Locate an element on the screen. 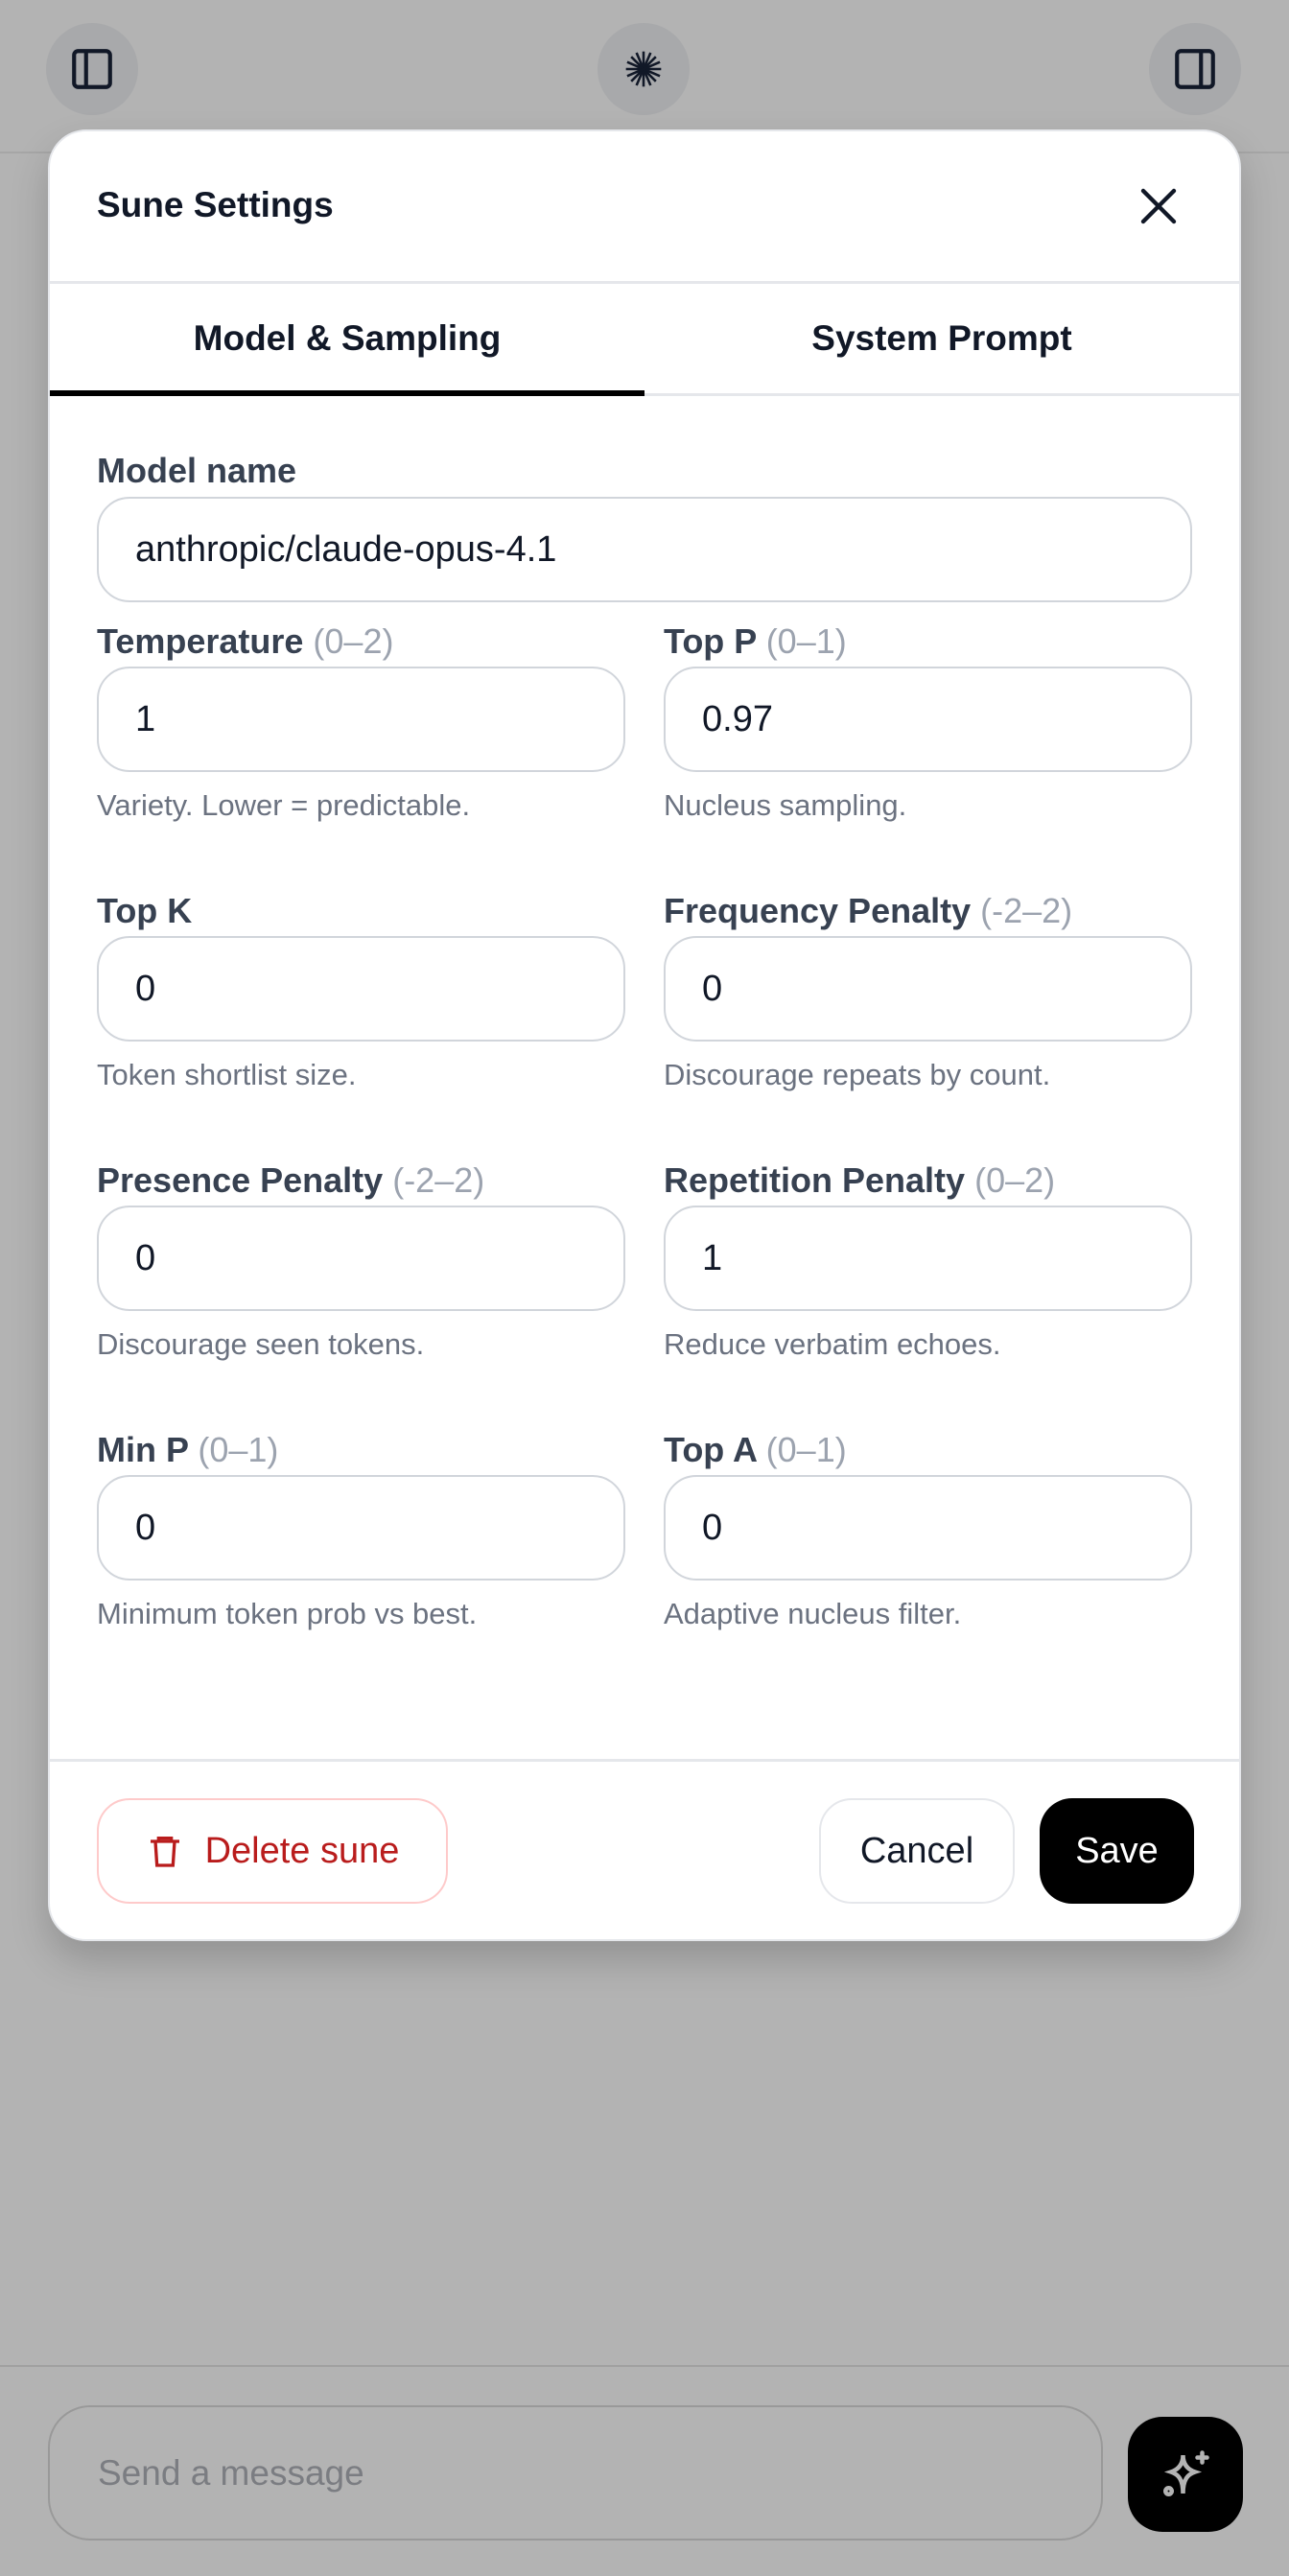  starburst-logo-icon is located at coordinates (643, 69).